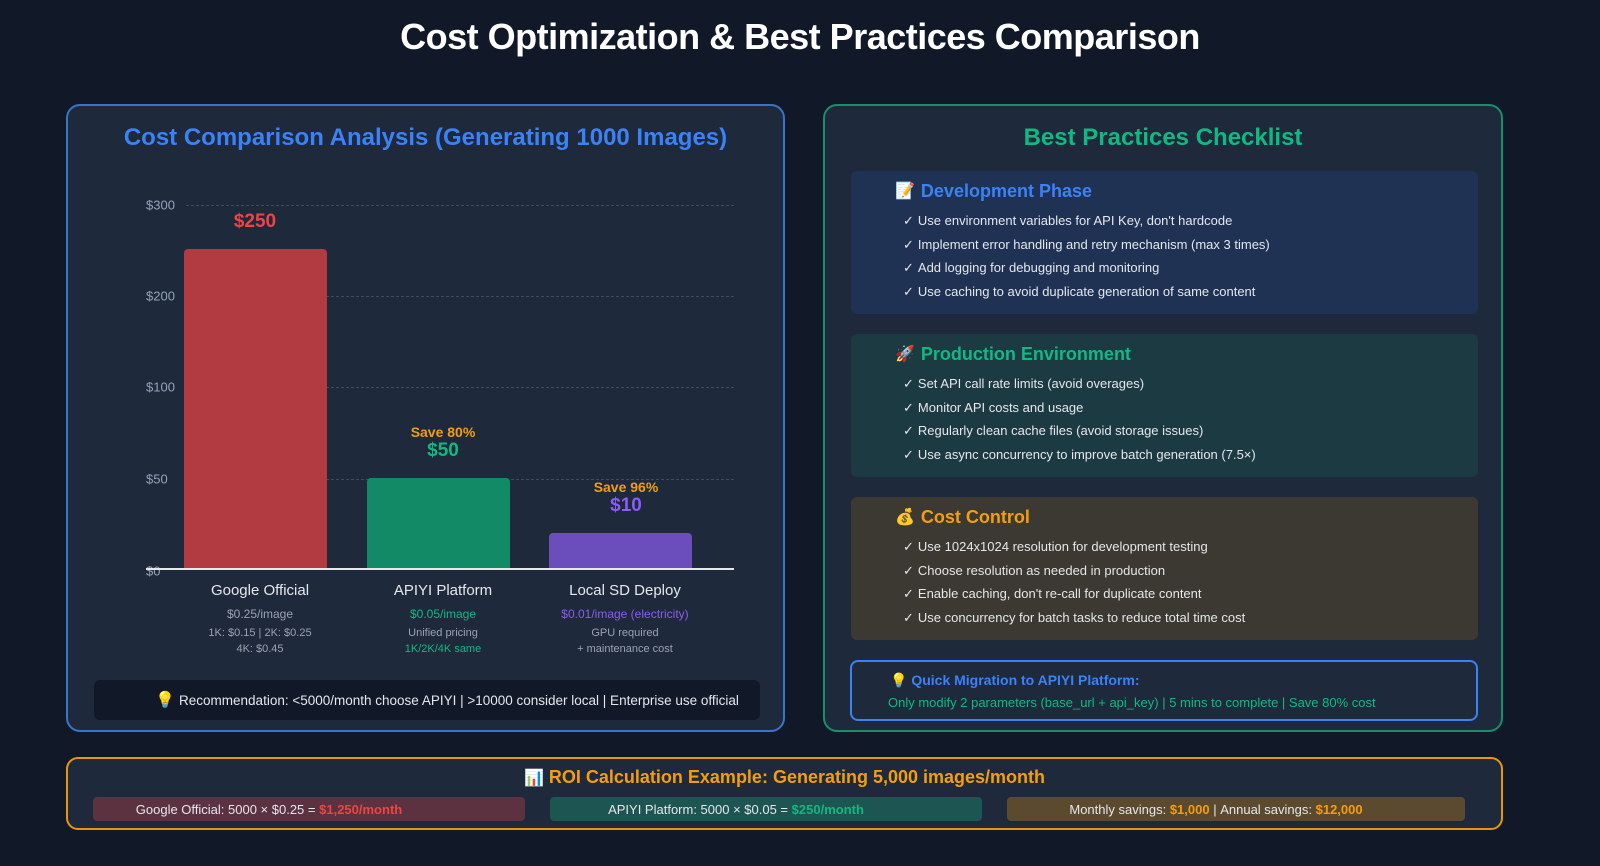  I want to click on memo-icon: 📝, so click(905, 191).